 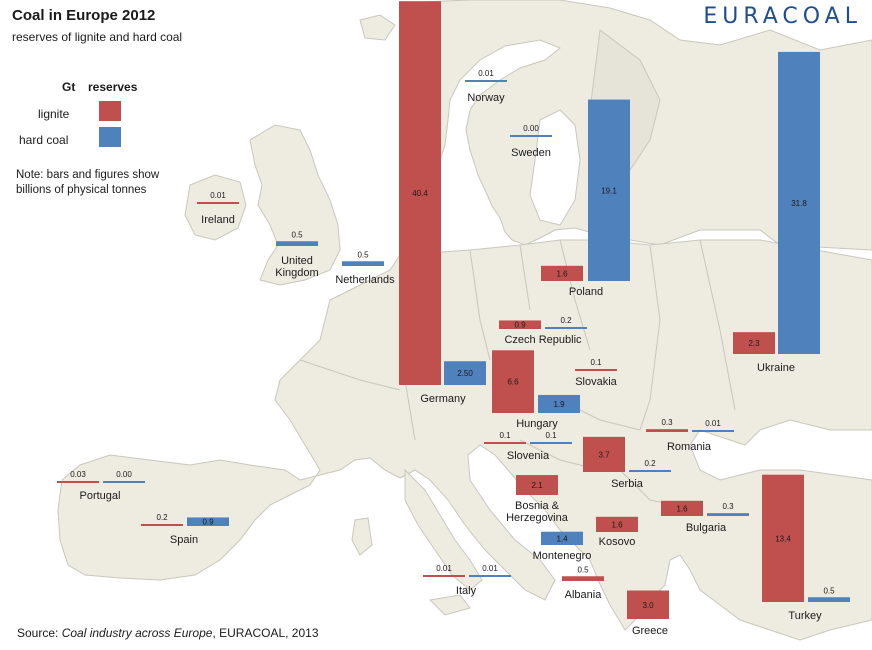 I want to click on hungary-country-label: Hungary, so click(x=537, y=424).